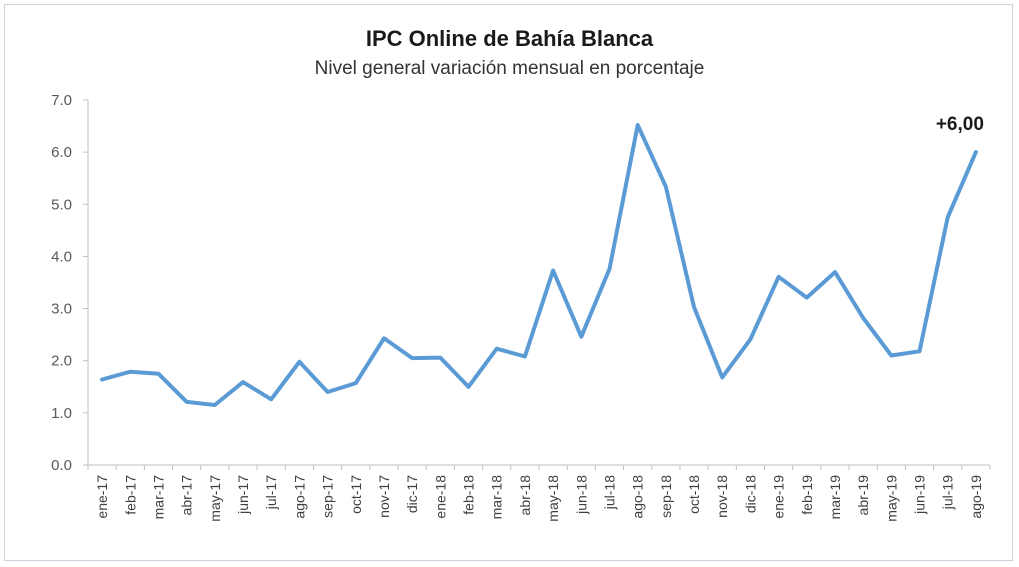 This screenshot has height=567, width=1019. What do you see at coordinates (750, 494) in the screenshot?
I see `x-tick-label: dic-18` at bounding box center [750, 494].